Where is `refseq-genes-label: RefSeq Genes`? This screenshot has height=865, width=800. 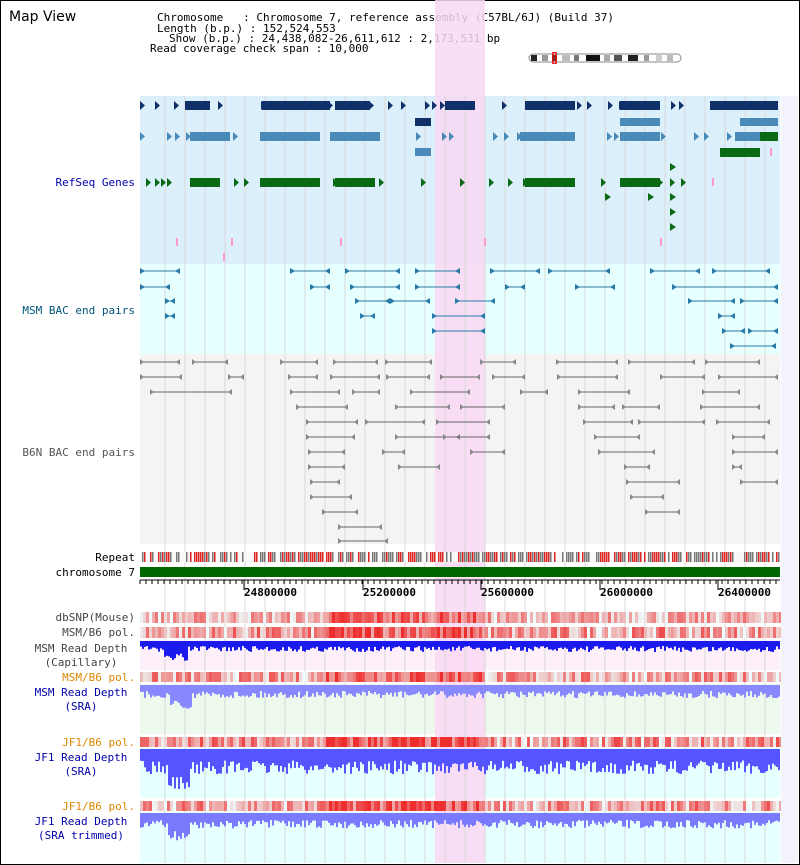
refseq-genes-label: RefSeq Genes is located at coordinates (95, 182).